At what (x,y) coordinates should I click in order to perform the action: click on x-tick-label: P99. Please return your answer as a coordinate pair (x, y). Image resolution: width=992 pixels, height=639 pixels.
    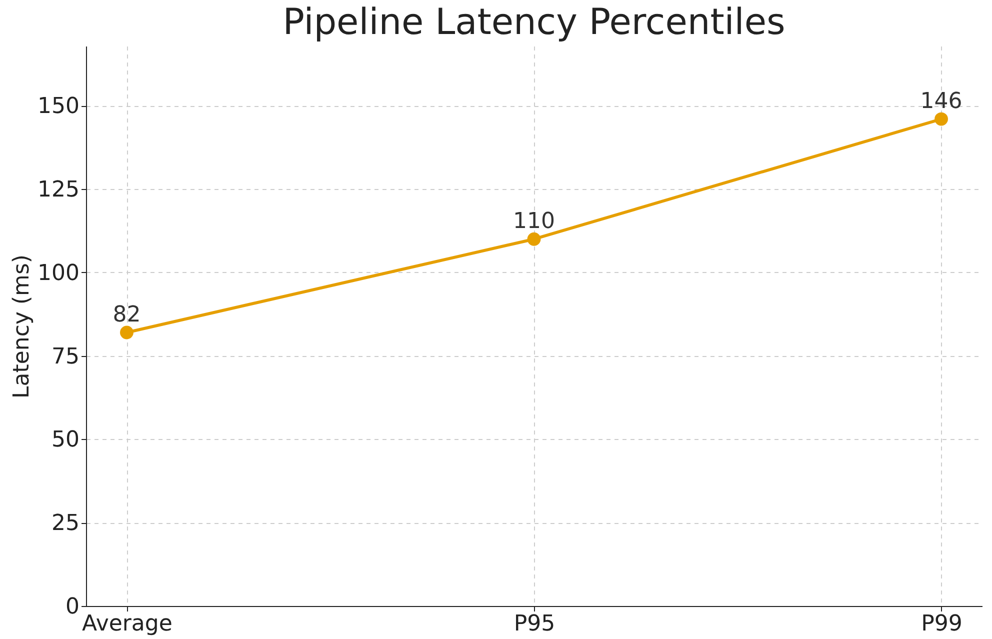
    Looking at the image, I should click on (941, 624).